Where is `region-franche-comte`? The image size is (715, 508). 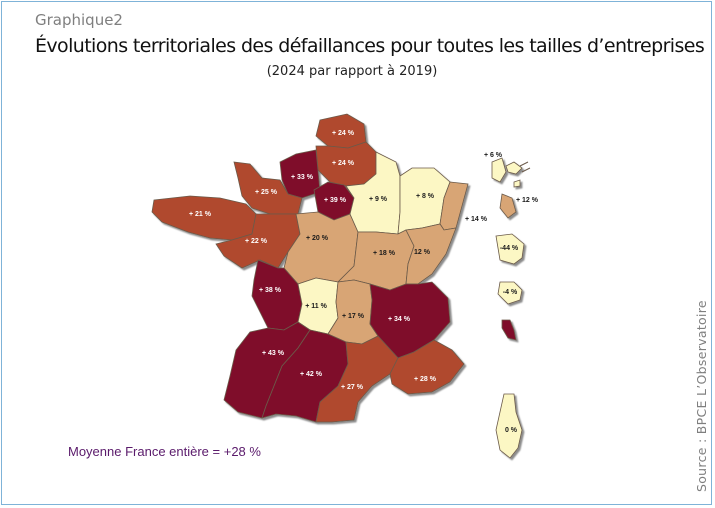
region-franche-comte is located at coordinates (431, 254).